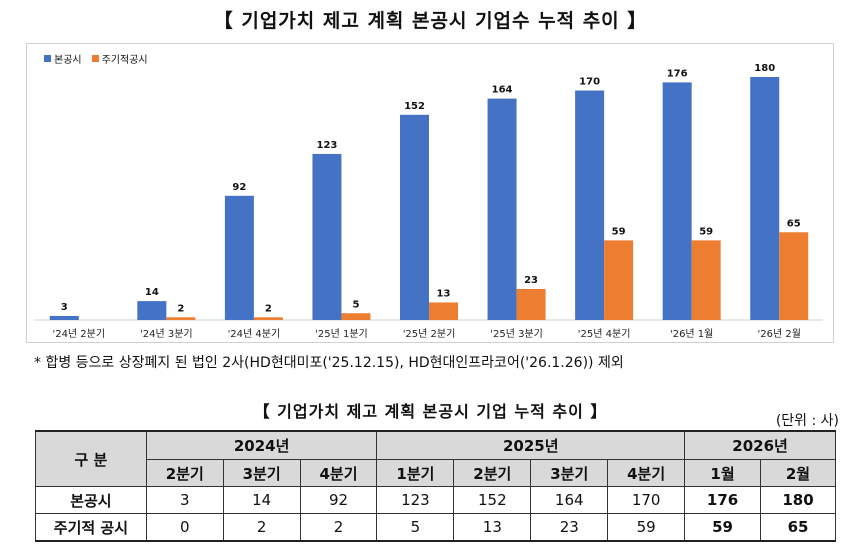 The width and height of the screenshot is (861, 550). I want to click on x-tick-label: '25년 2분기, so click(429, 334).